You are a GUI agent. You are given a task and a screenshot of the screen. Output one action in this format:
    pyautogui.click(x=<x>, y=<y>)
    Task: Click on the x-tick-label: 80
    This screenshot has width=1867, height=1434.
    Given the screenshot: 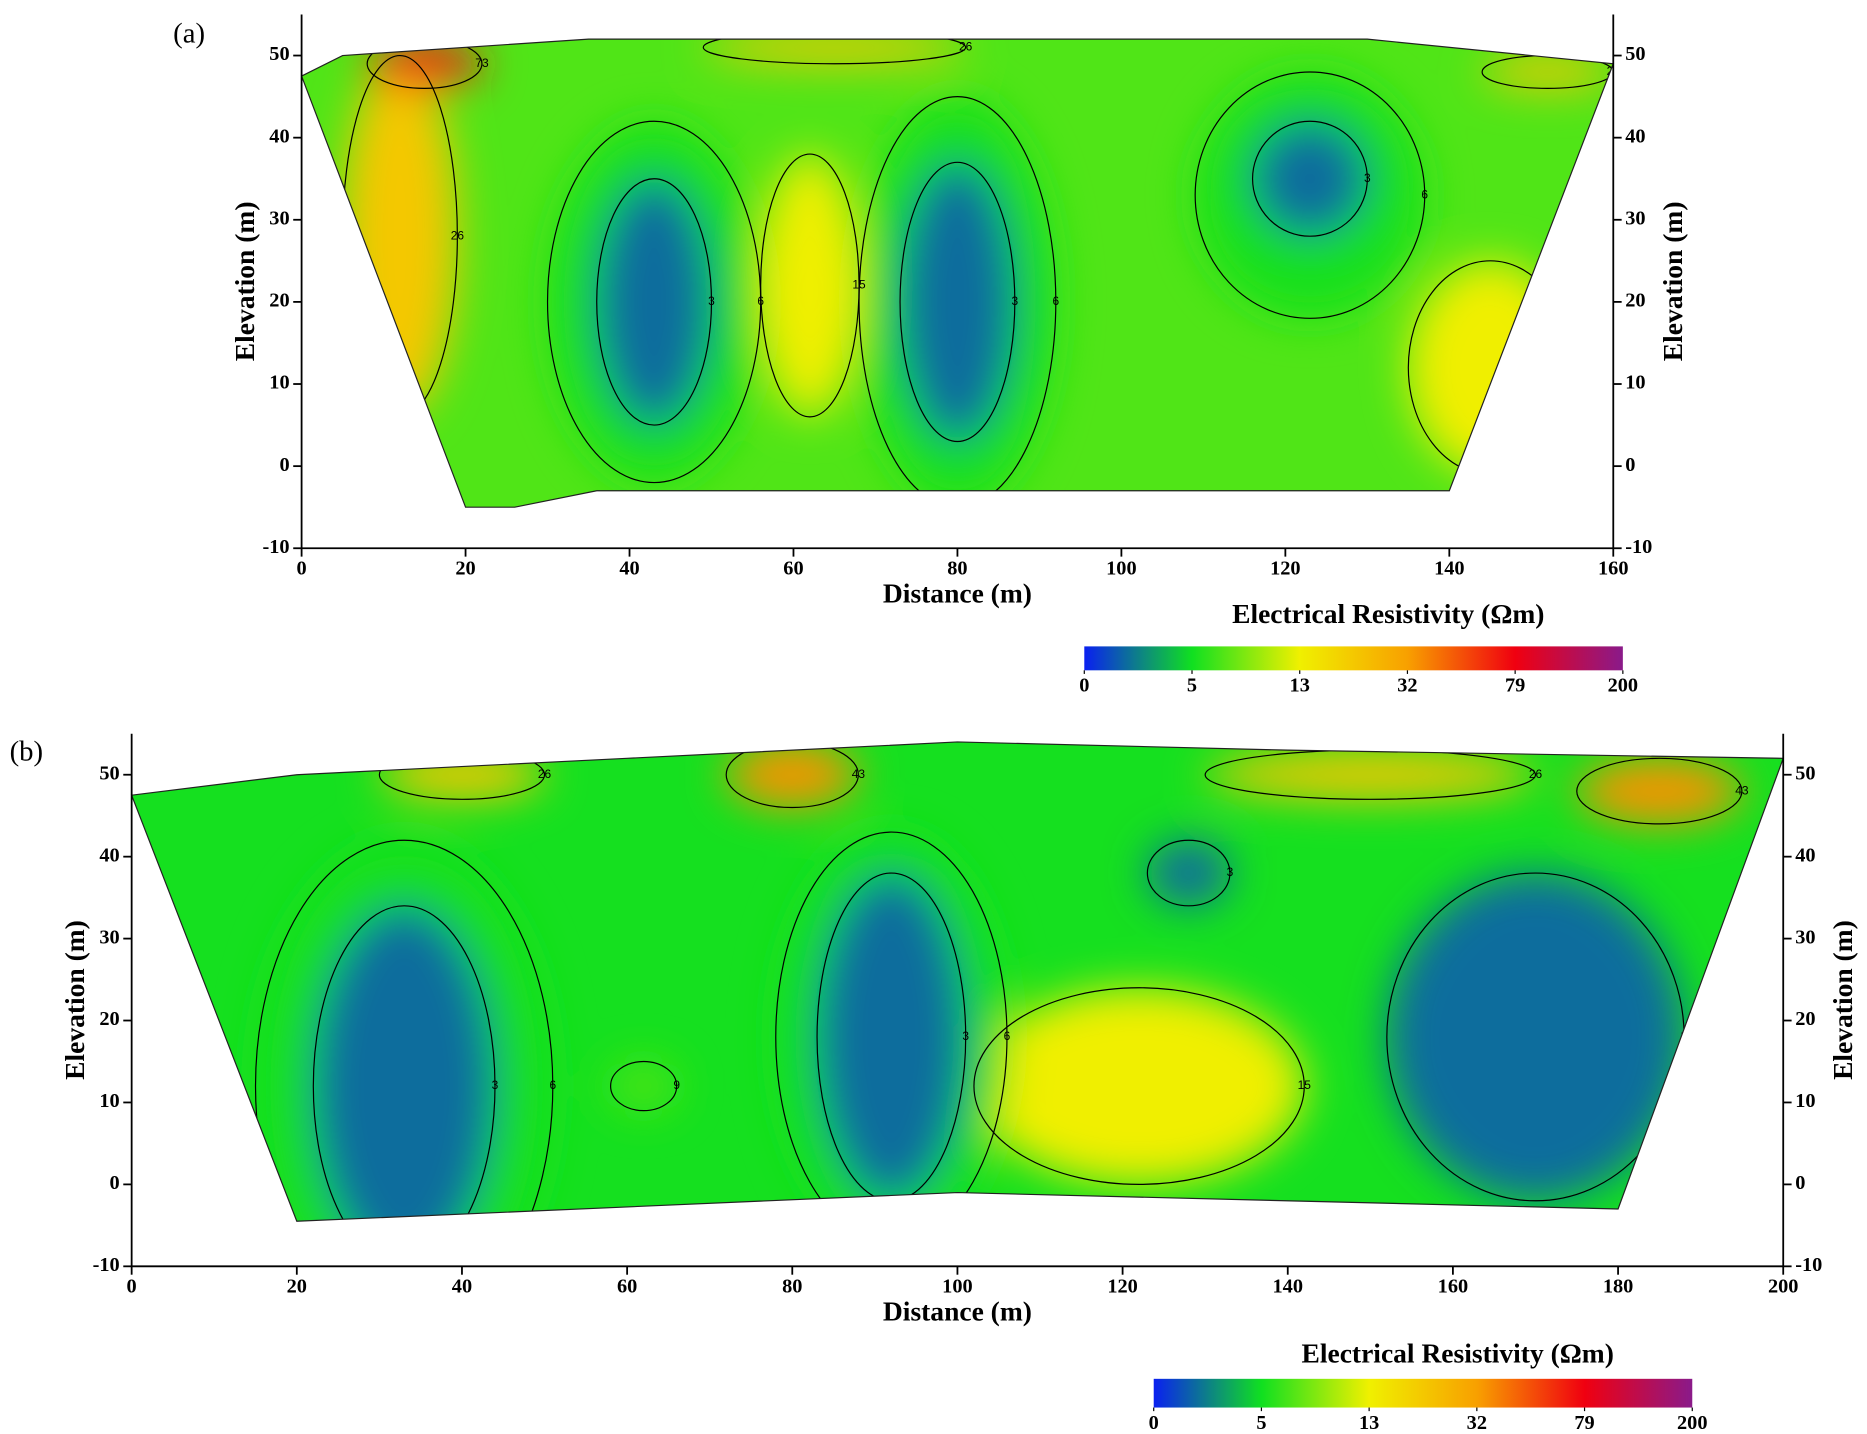 What is the action you would take?
    pyautogui.click(x=957, y=568)
    